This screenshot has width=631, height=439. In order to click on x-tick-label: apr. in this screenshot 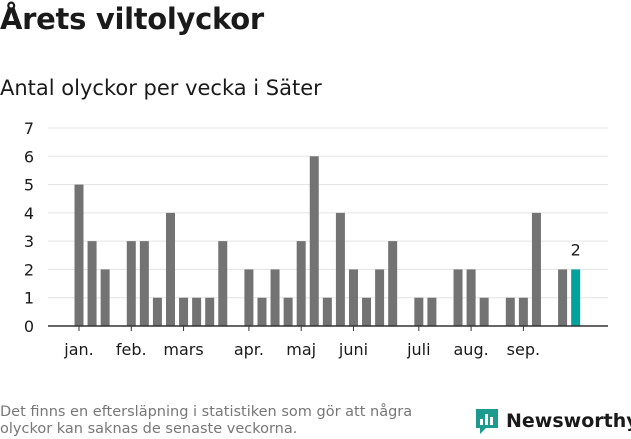, I will do `click(249, 349)`.